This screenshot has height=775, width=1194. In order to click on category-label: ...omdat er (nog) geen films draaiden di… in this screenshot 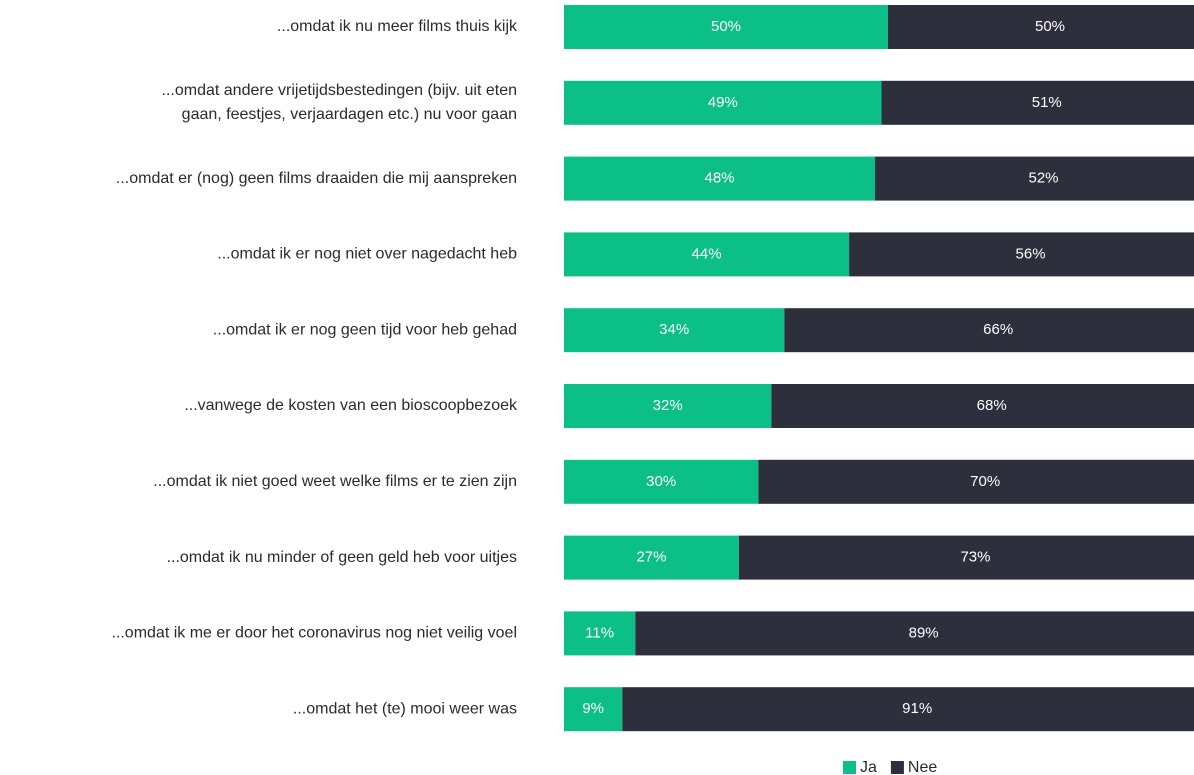, I will do `click(316, 178)`.